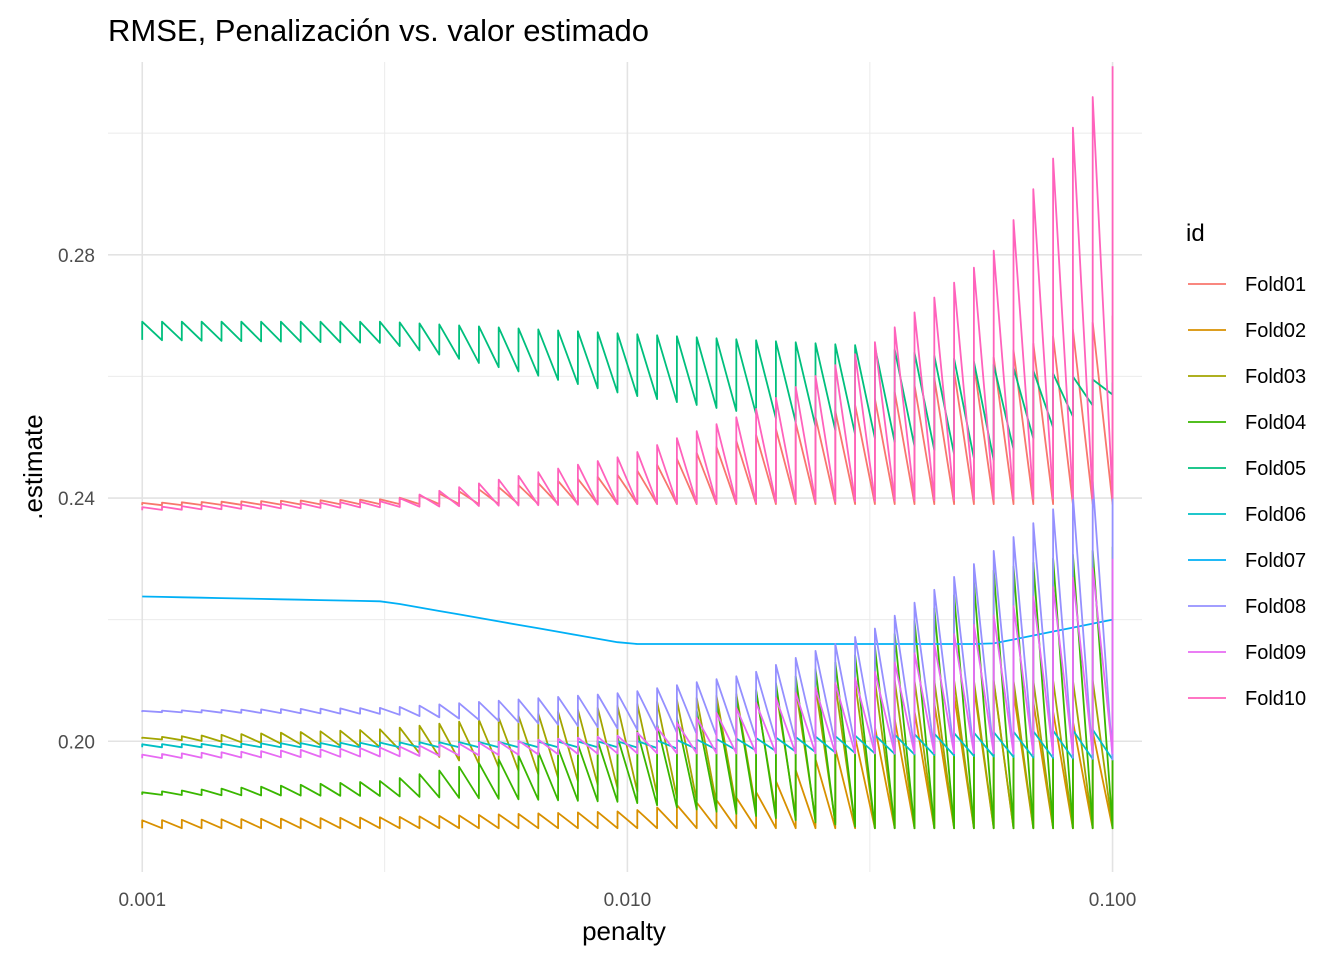 The width and height of the screenshot is (1344, 960). I want to click on legend-label: Fold02, so click(1275, 331).